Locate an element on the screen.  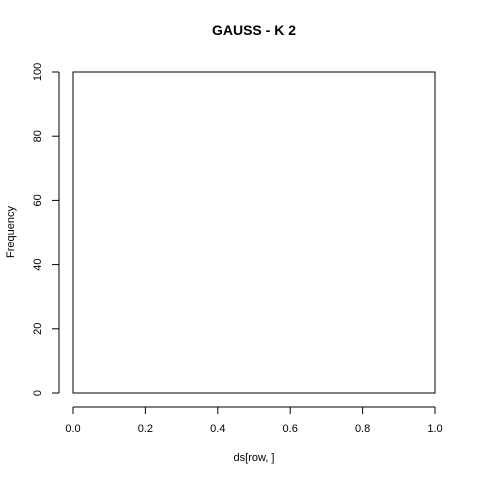
y-tick-label: 0 is located at coordinates (38, 393).